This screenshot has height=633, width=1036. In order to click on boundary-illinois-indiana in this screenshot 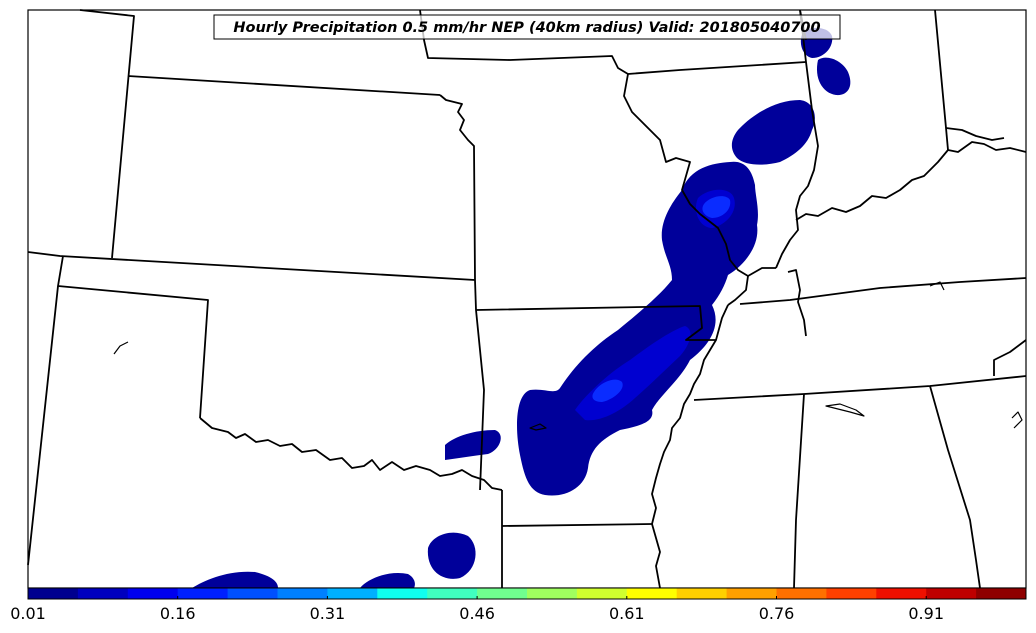, I will do `click(797, 139)`.